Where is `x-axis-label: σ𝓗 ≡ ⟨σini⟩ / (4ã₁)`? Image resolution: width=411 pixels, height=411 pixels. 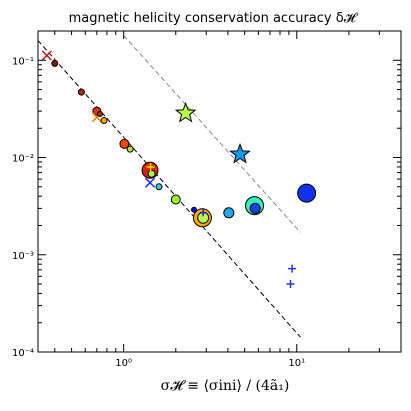 x-axis-label: σ𝓗 ≡ ⟨σini⟩ / (4ã₁) is located at coordinates (225, 386).